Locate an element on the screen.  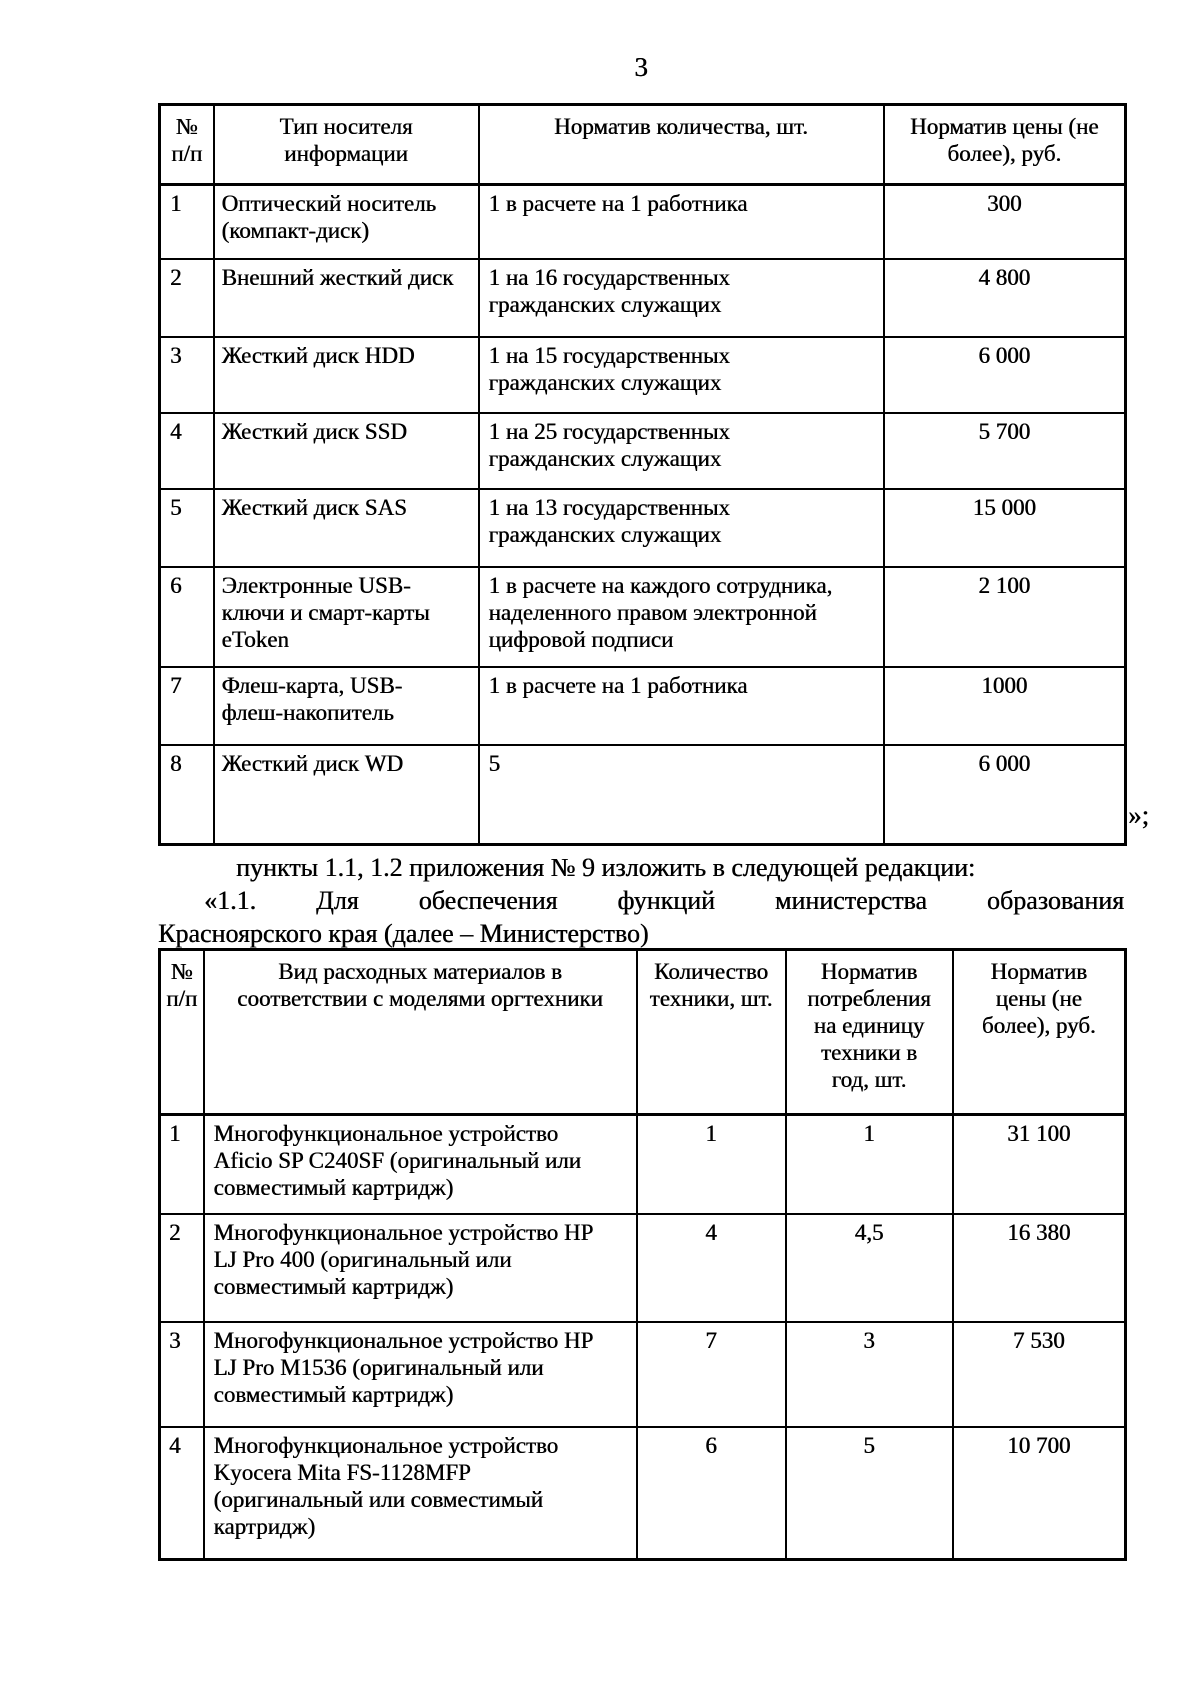
consumption-standard-cell: 3 is located at coordinates (869, 1374).